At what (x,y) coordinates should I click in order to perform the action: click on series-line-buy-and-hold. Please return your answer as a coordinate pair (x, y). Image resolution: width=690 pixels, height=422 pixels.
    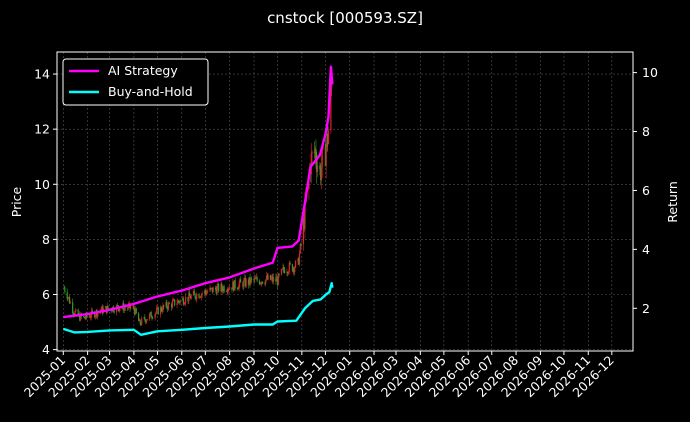
    Looking at the image, I should click on (198, 309).